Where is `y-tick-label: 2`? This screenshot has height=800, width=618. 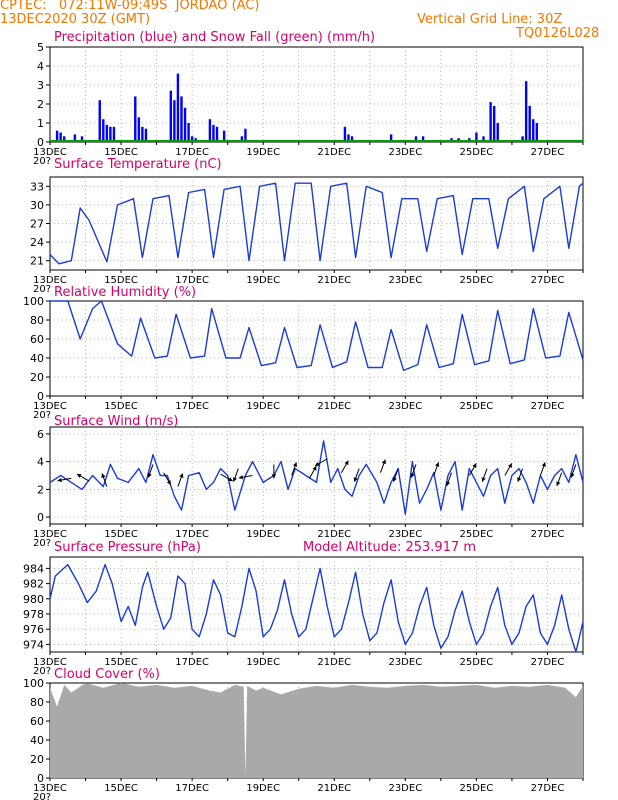 y-tick-label: 2 is located at coordinates (40, 104).